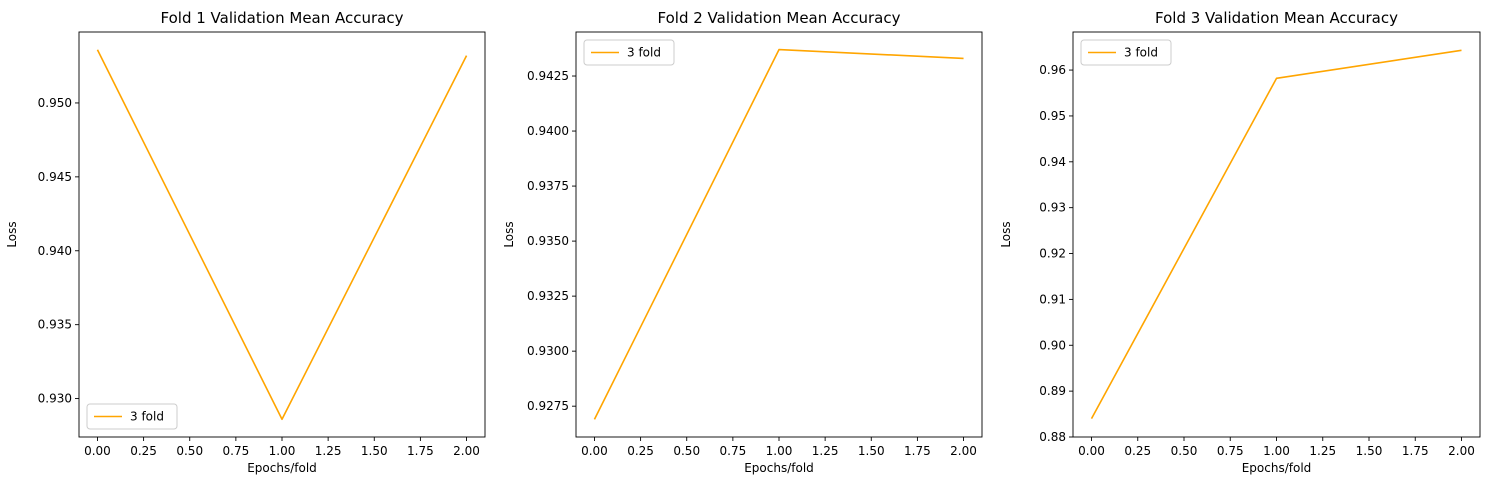  Describe the element at coordinates (1052, 208) in the screenshot. I see `y-tick-label: 0.93` at that location.